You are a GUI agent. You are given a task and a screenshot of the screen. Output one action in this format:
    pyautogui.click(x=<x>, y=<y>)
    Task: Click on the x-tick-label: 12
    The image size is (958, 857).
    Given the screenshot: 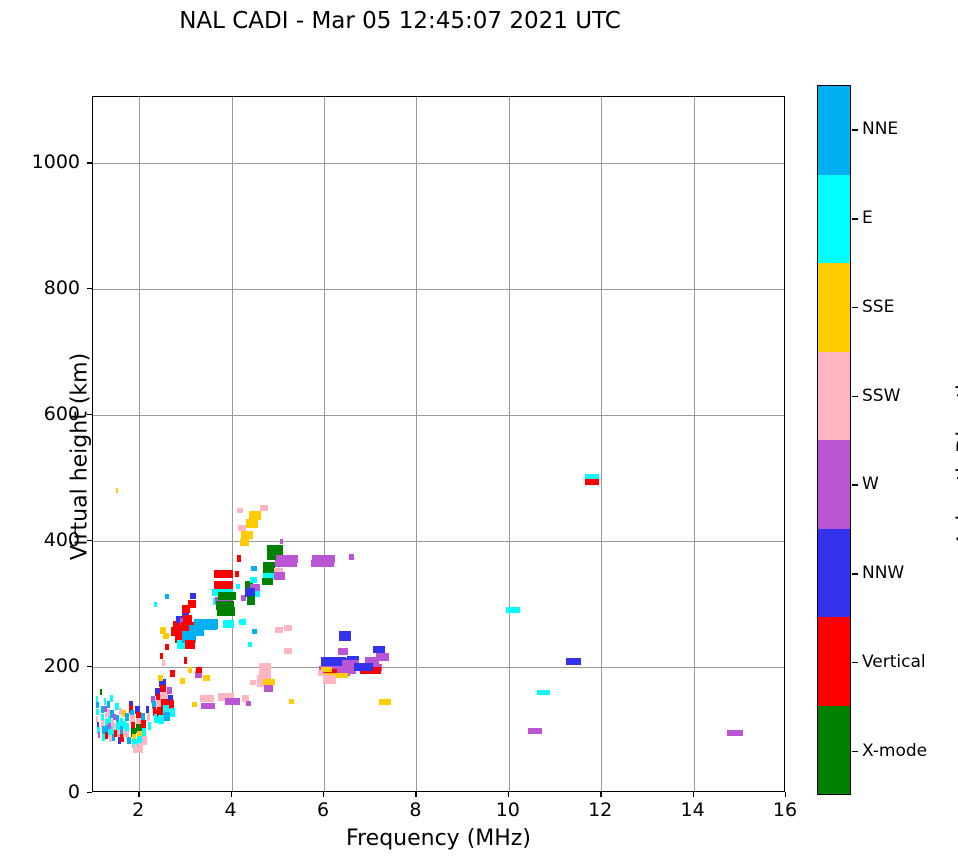 What is the action you would take?
    pyautogui.click(x=600, y=810)
    